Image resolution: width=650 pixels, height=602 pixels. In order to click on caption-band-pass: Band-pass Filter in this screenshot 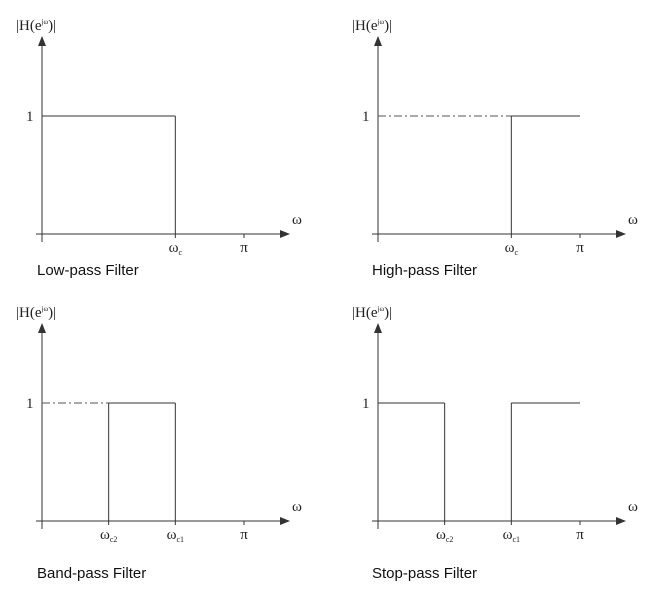, I will do `click(92, 573)`.